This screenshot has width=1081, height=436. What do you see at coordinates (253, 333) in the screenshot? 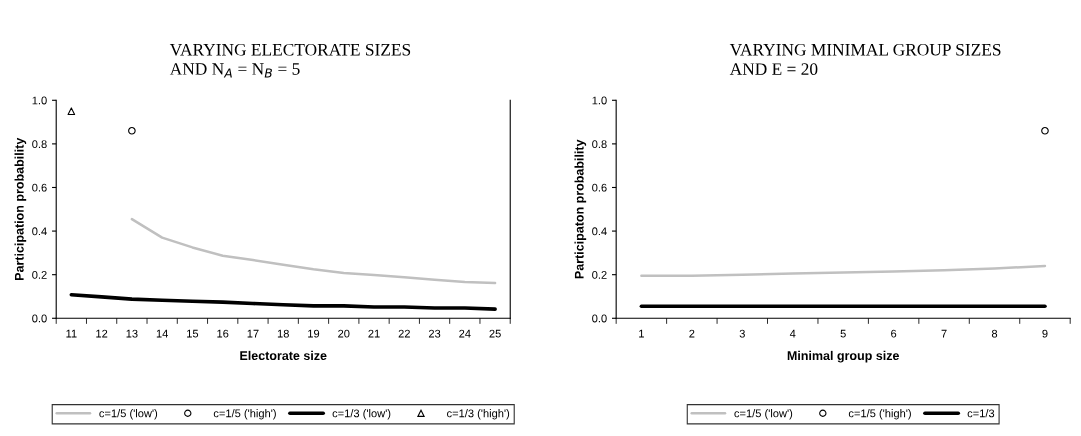
I see `x-tick-label: 17` at bounding box center [253, 333].